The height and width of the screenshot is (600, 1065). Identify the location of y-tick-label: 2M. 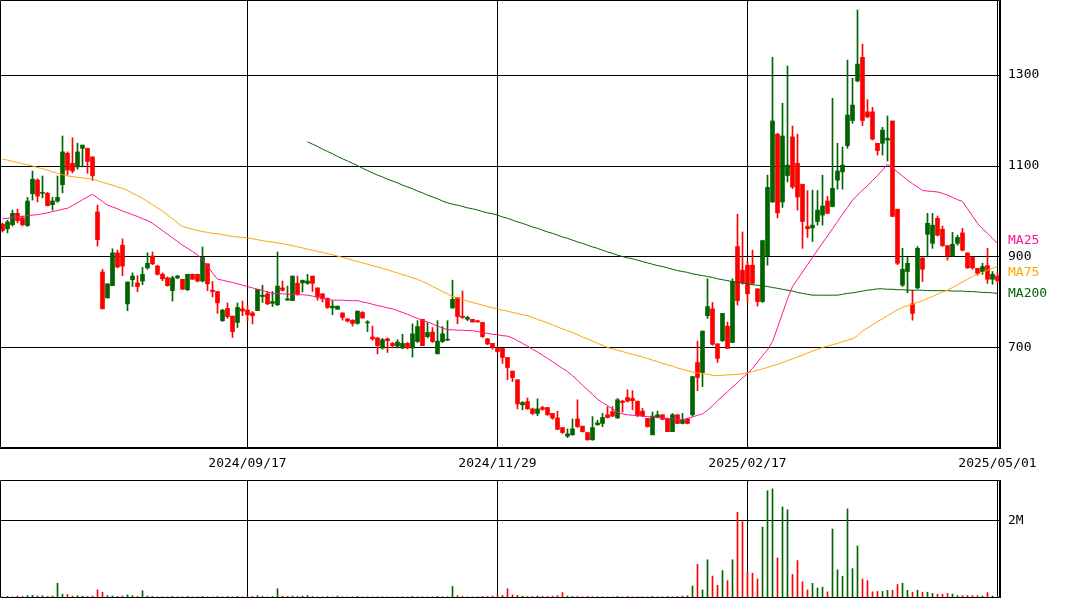
(1016, 520).